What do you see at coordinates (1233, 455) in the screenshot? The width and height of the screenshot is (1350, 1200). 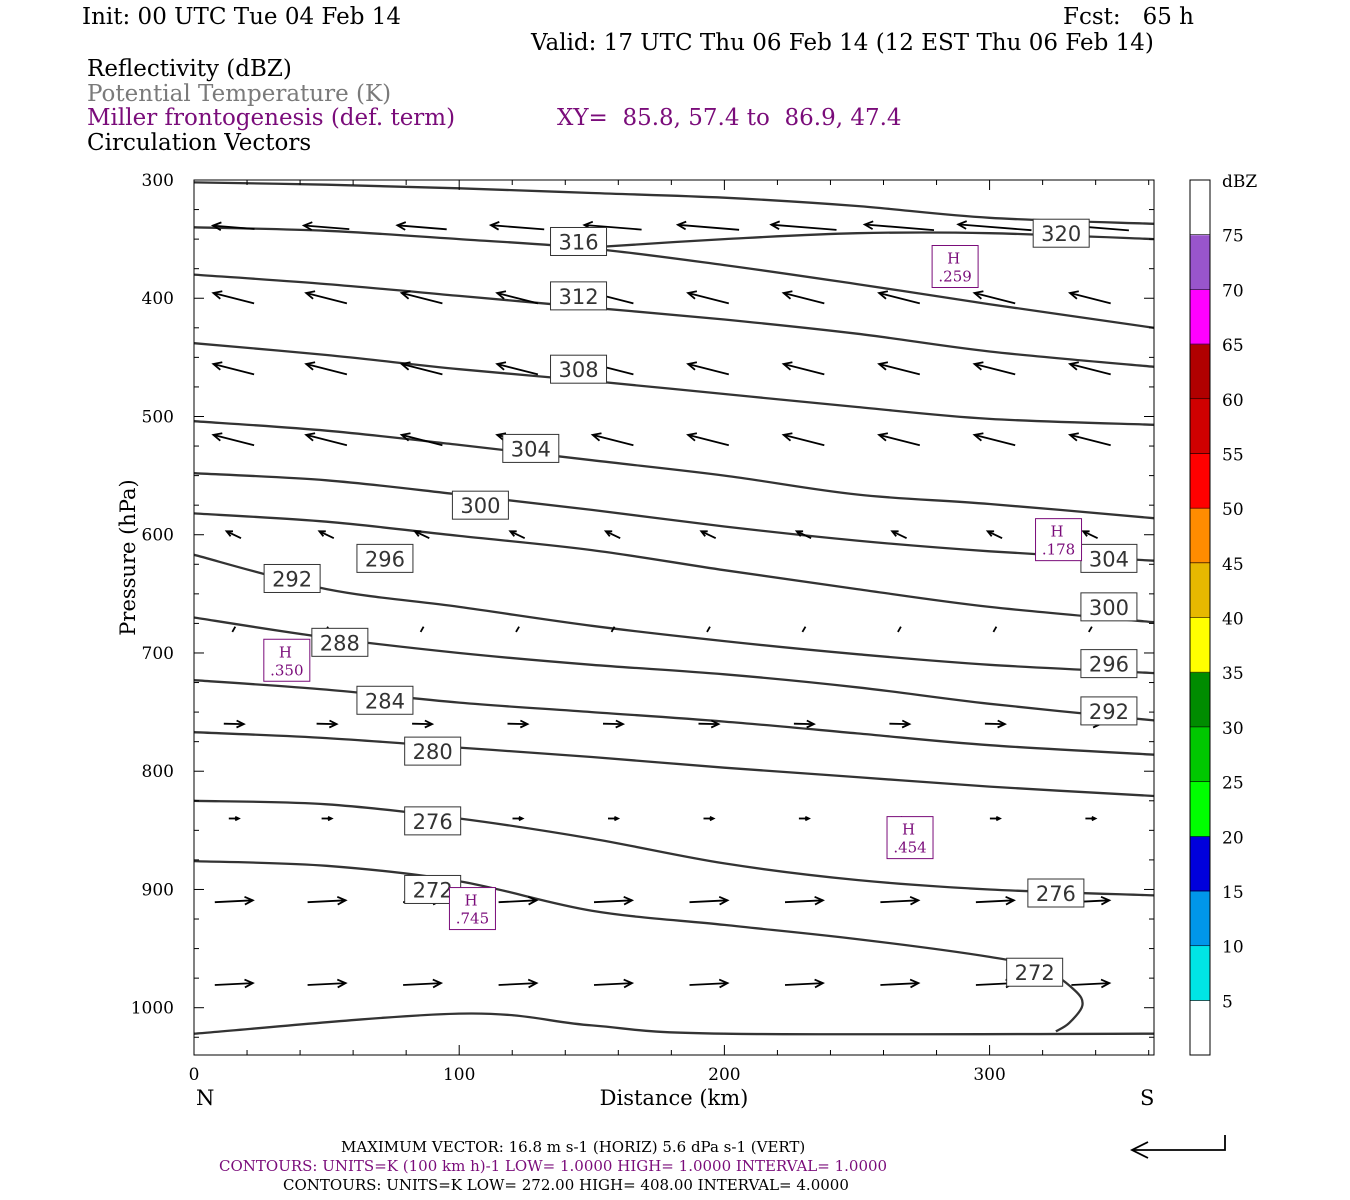 I see `colorbar-label: 55` at bounding box center [1233, 455].